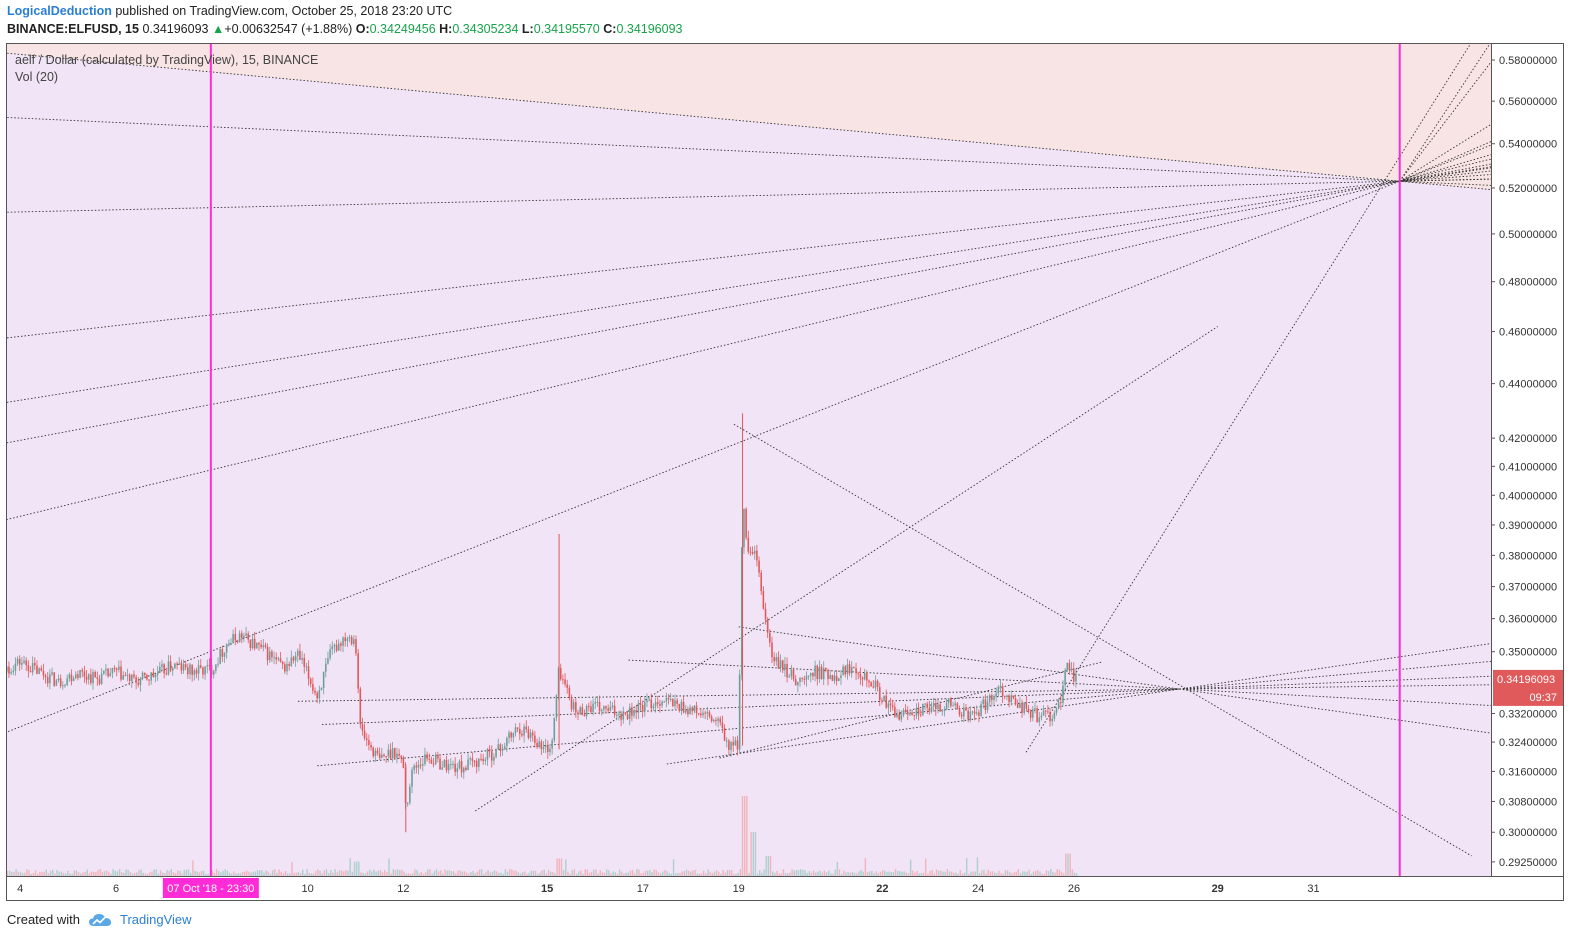 Image resolution: width=1578 pixels, height=945 pixels. I want to click on y-tick-label: 0.30000000, so click(1528, 833).